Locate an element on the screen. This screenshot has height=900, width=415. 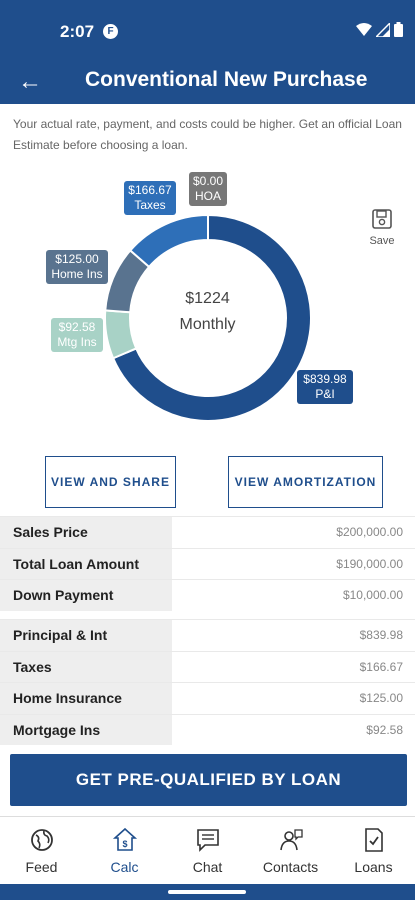
row-value: $10,000.00 is located at coordinates (372, 595).